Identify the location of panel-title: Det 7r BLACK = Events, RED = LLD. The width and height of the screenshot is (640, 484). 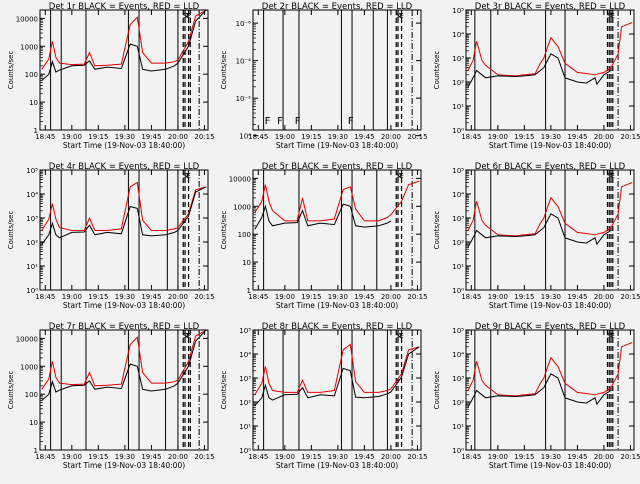
(124, 327).